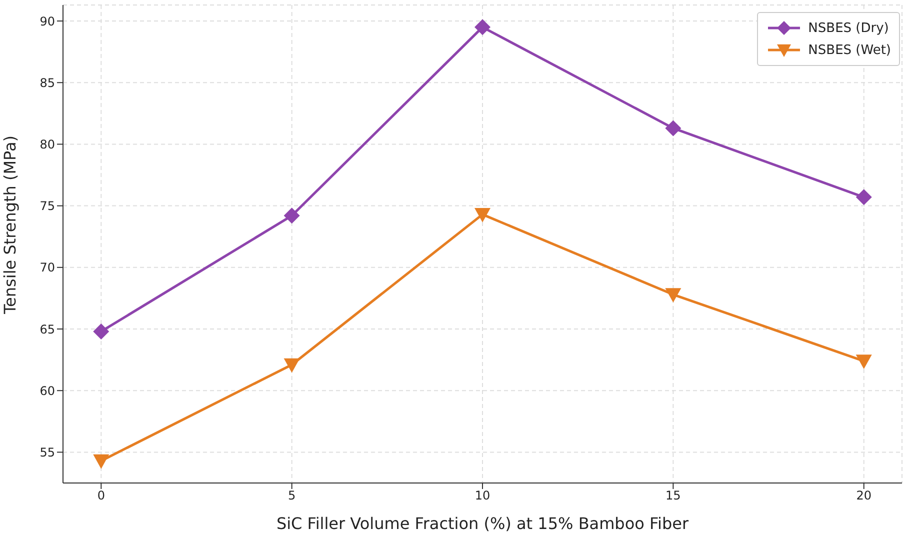  What do you see at coordinates (47, 267) in the screenshot?
I see `y-tick-label: 70` at bounding box center [47, 267].